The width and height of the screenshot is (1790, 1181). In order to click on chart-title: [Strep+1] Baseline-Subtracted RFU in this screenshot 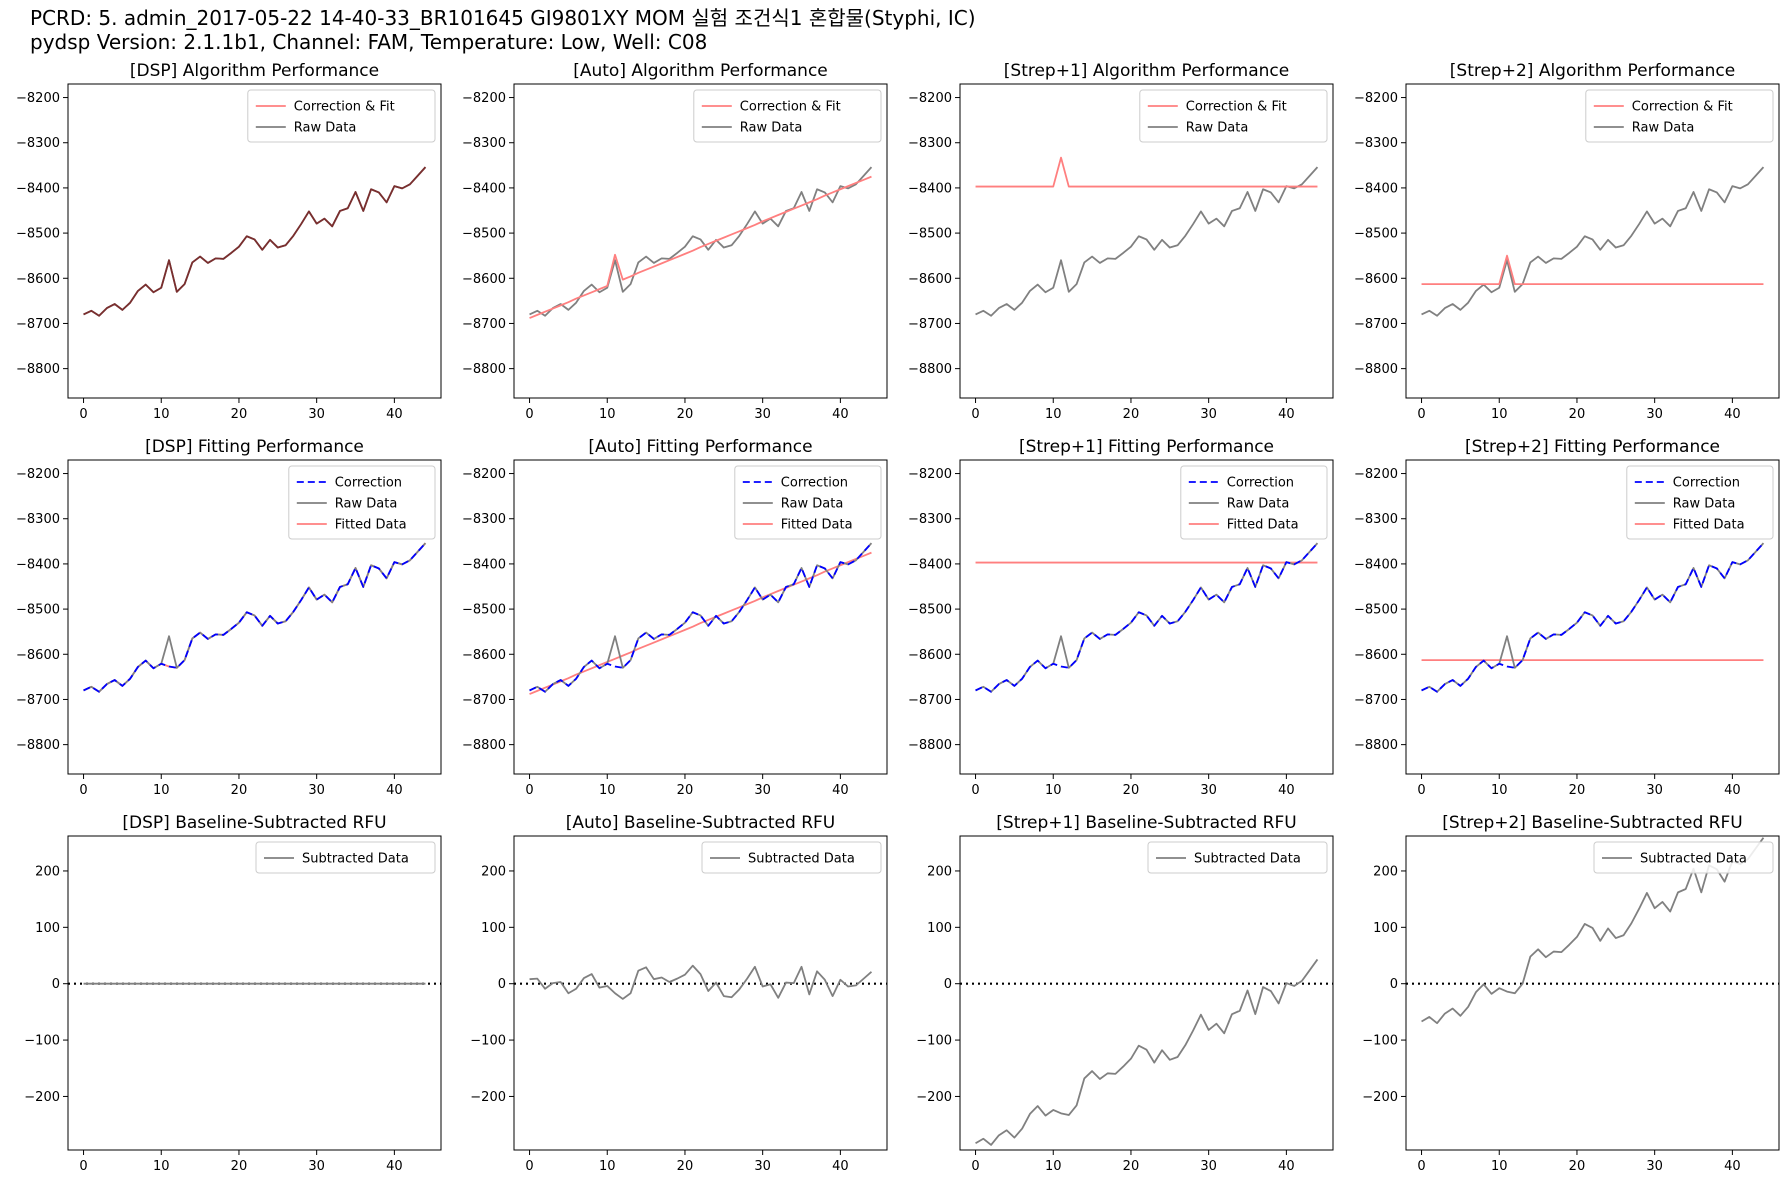, I will do `click(1146, 823)`.